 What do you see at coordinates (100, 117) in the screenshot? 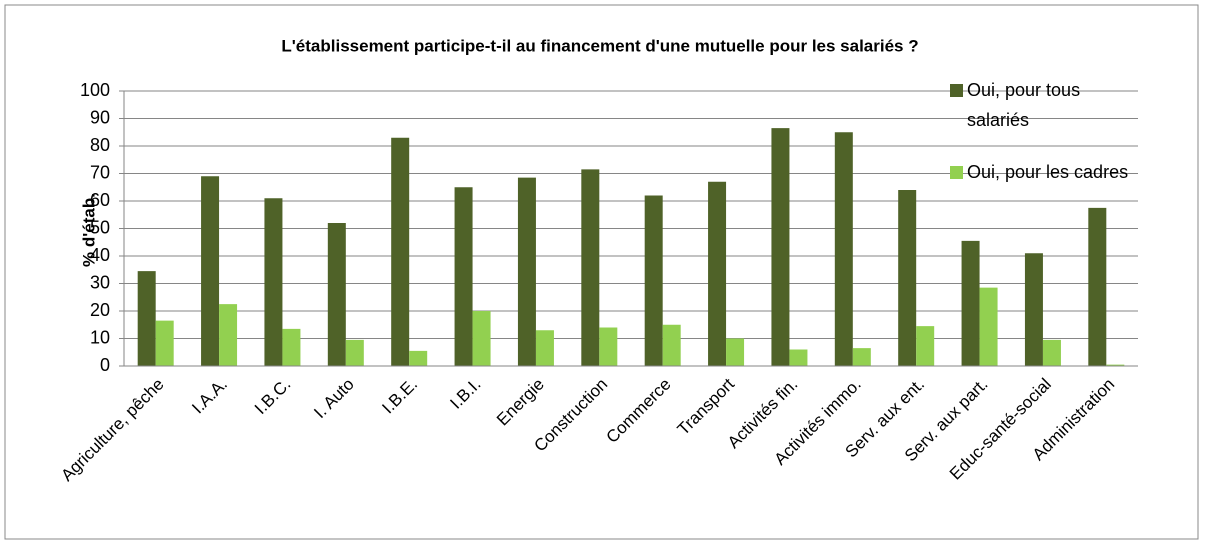
I see `y-tick-label: 90` at bounding box center [100, 117].